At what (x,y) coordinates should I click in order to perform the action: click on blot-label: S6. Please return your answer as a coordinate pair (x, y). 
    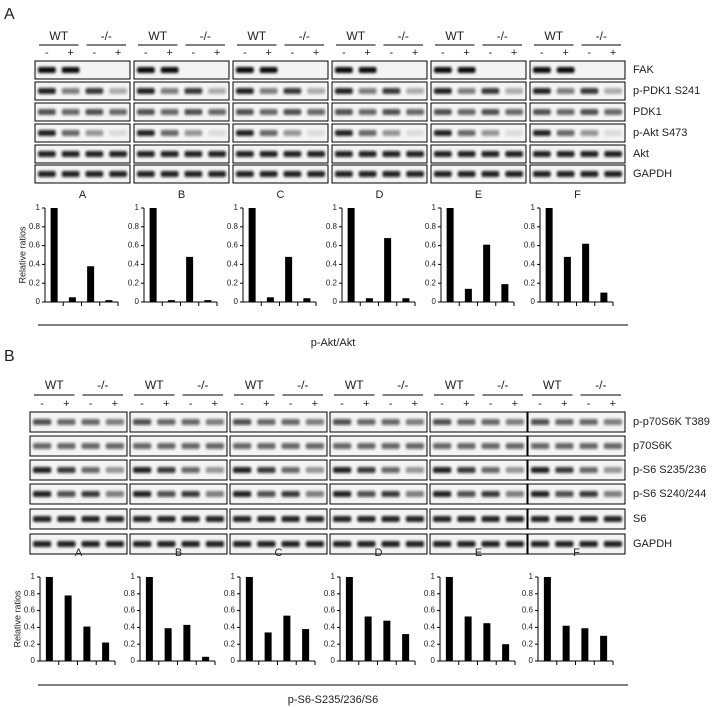
    Looking at the image, I should click on (639, 519).